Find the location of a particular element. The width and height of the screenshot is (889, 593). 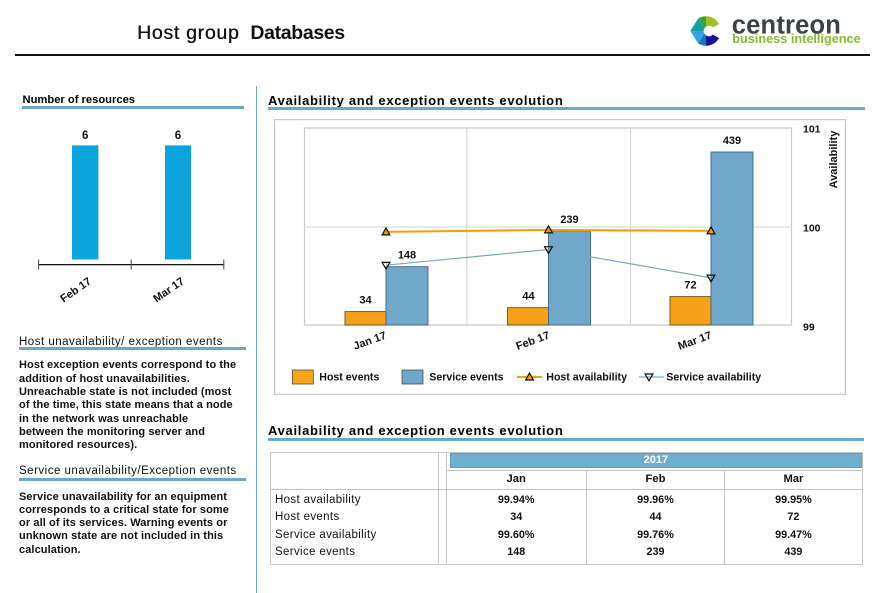

svg-text: 99 is located at coordinates (809, 328).